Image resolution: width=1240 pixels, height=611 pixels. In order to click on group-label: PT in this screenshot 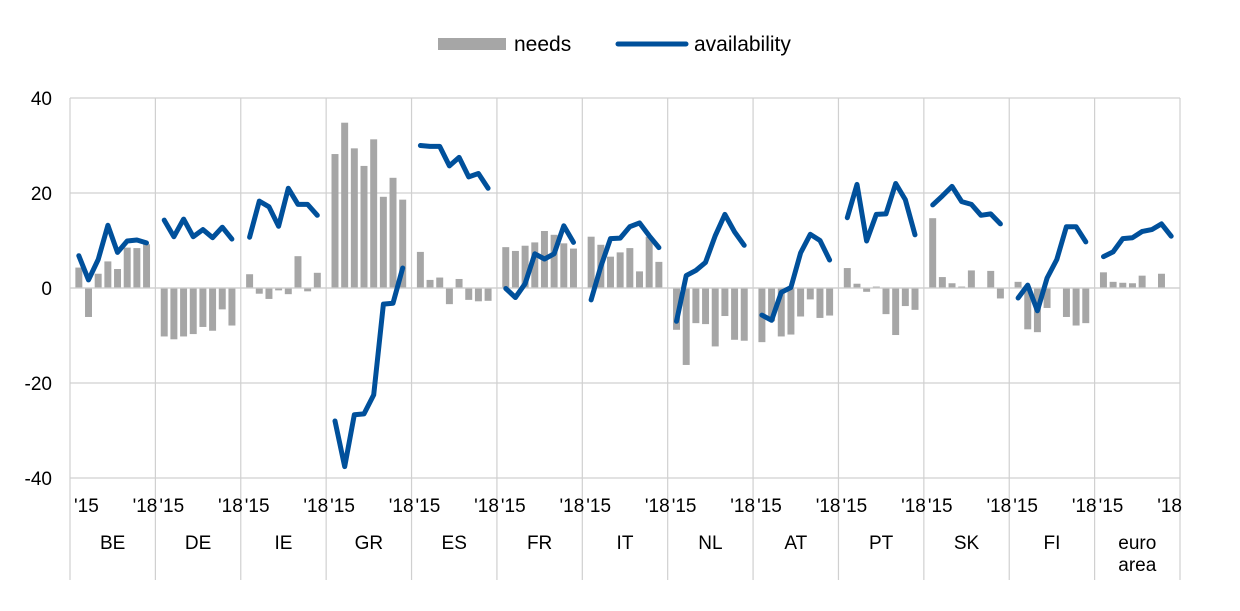, I will do `click(881, 543)`.